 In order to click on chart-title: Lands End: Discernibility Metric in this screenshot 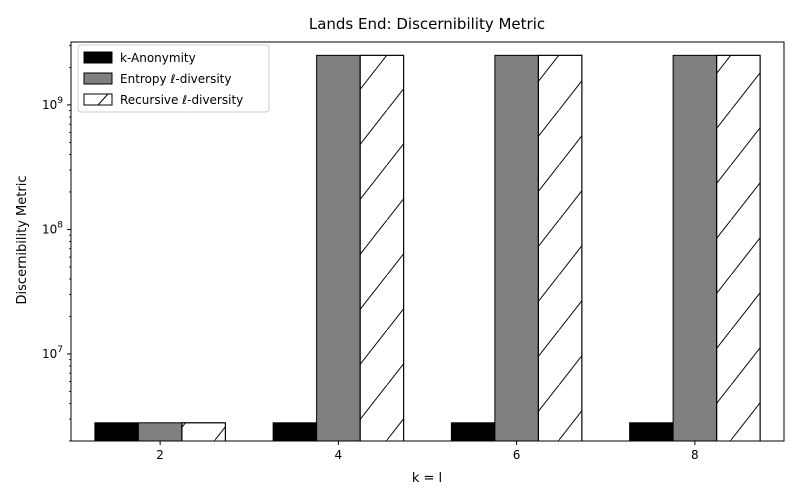, I will do `click(427, 24)`.